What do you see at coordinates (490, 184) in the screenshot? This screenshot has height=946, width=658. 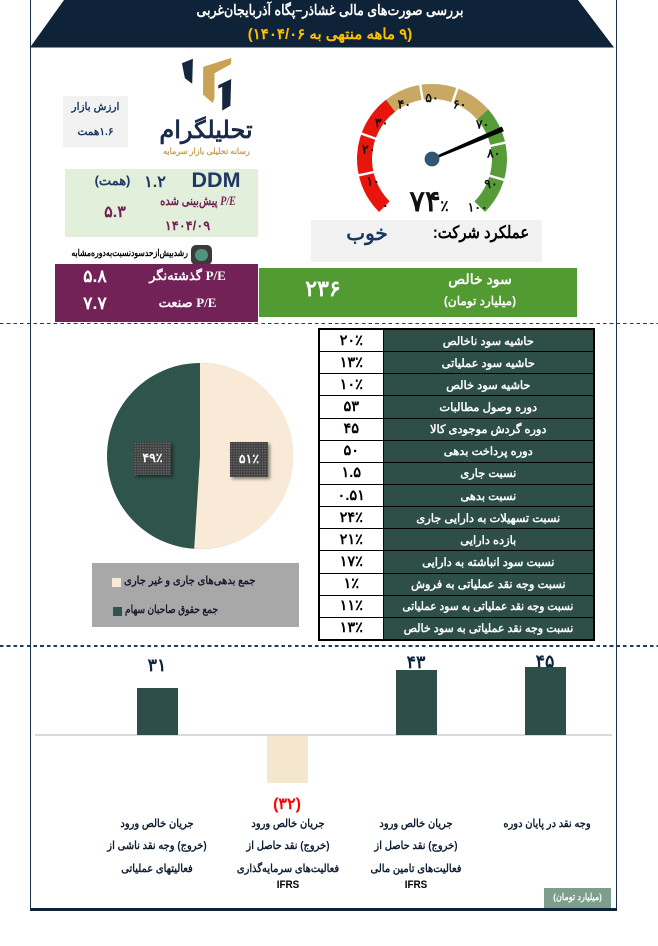 I see `svg-text: ۹۰` at bounding box center [490, 184].